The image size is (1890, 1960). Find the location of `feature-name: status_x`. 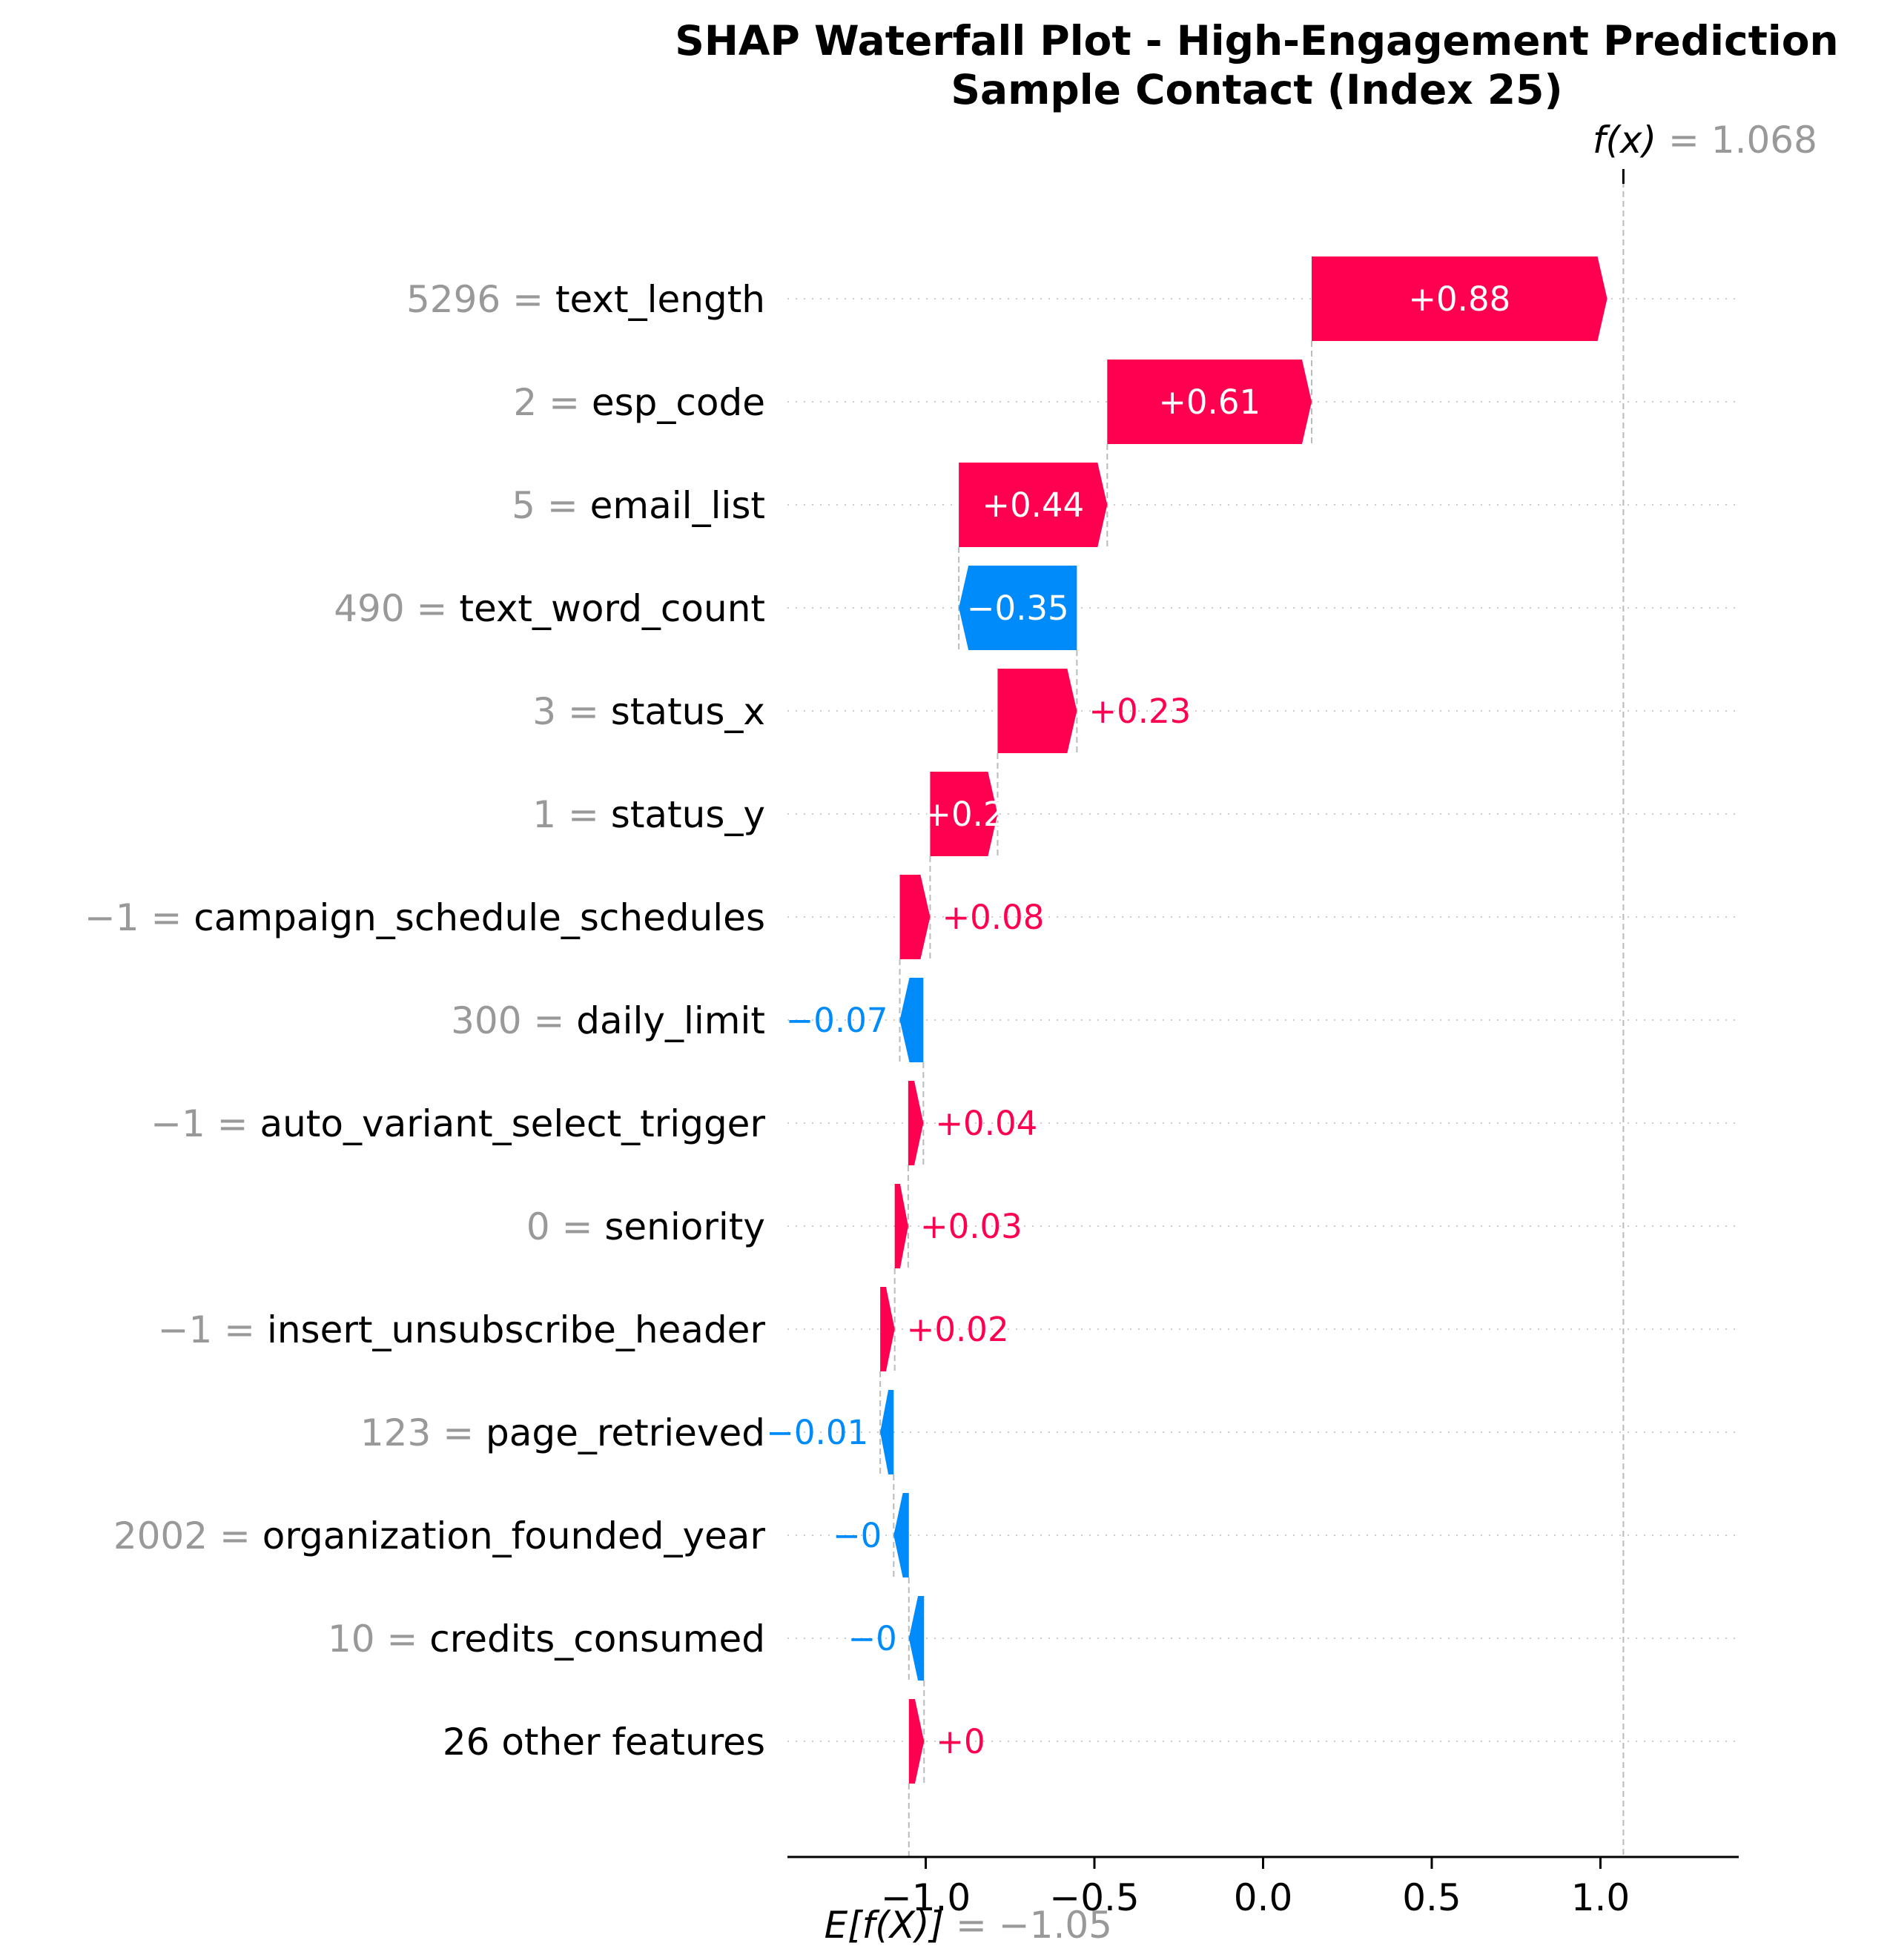

feature-name: status_x is located at coordinates (688, 711).